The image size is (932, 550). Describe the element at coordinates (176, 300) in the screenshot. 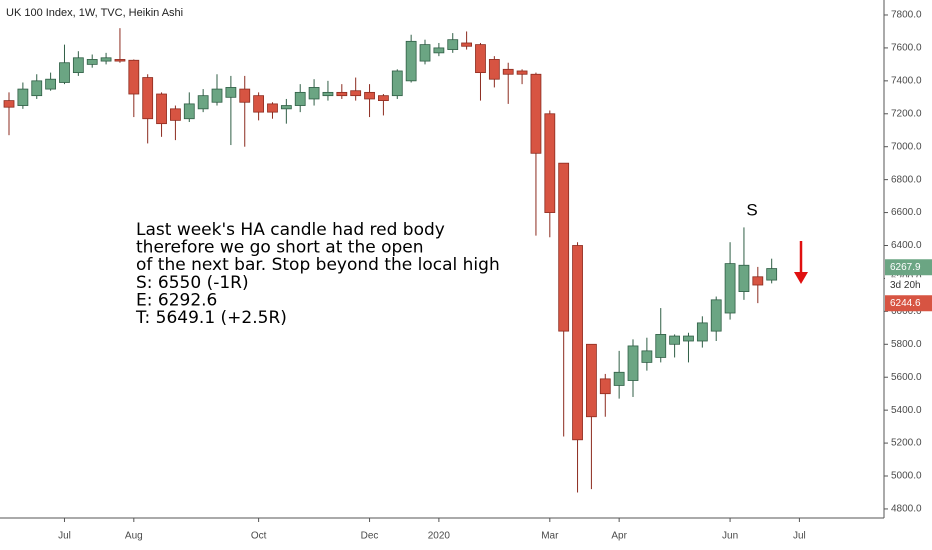

I see `annotation-line: E: 6292.6` at that location.